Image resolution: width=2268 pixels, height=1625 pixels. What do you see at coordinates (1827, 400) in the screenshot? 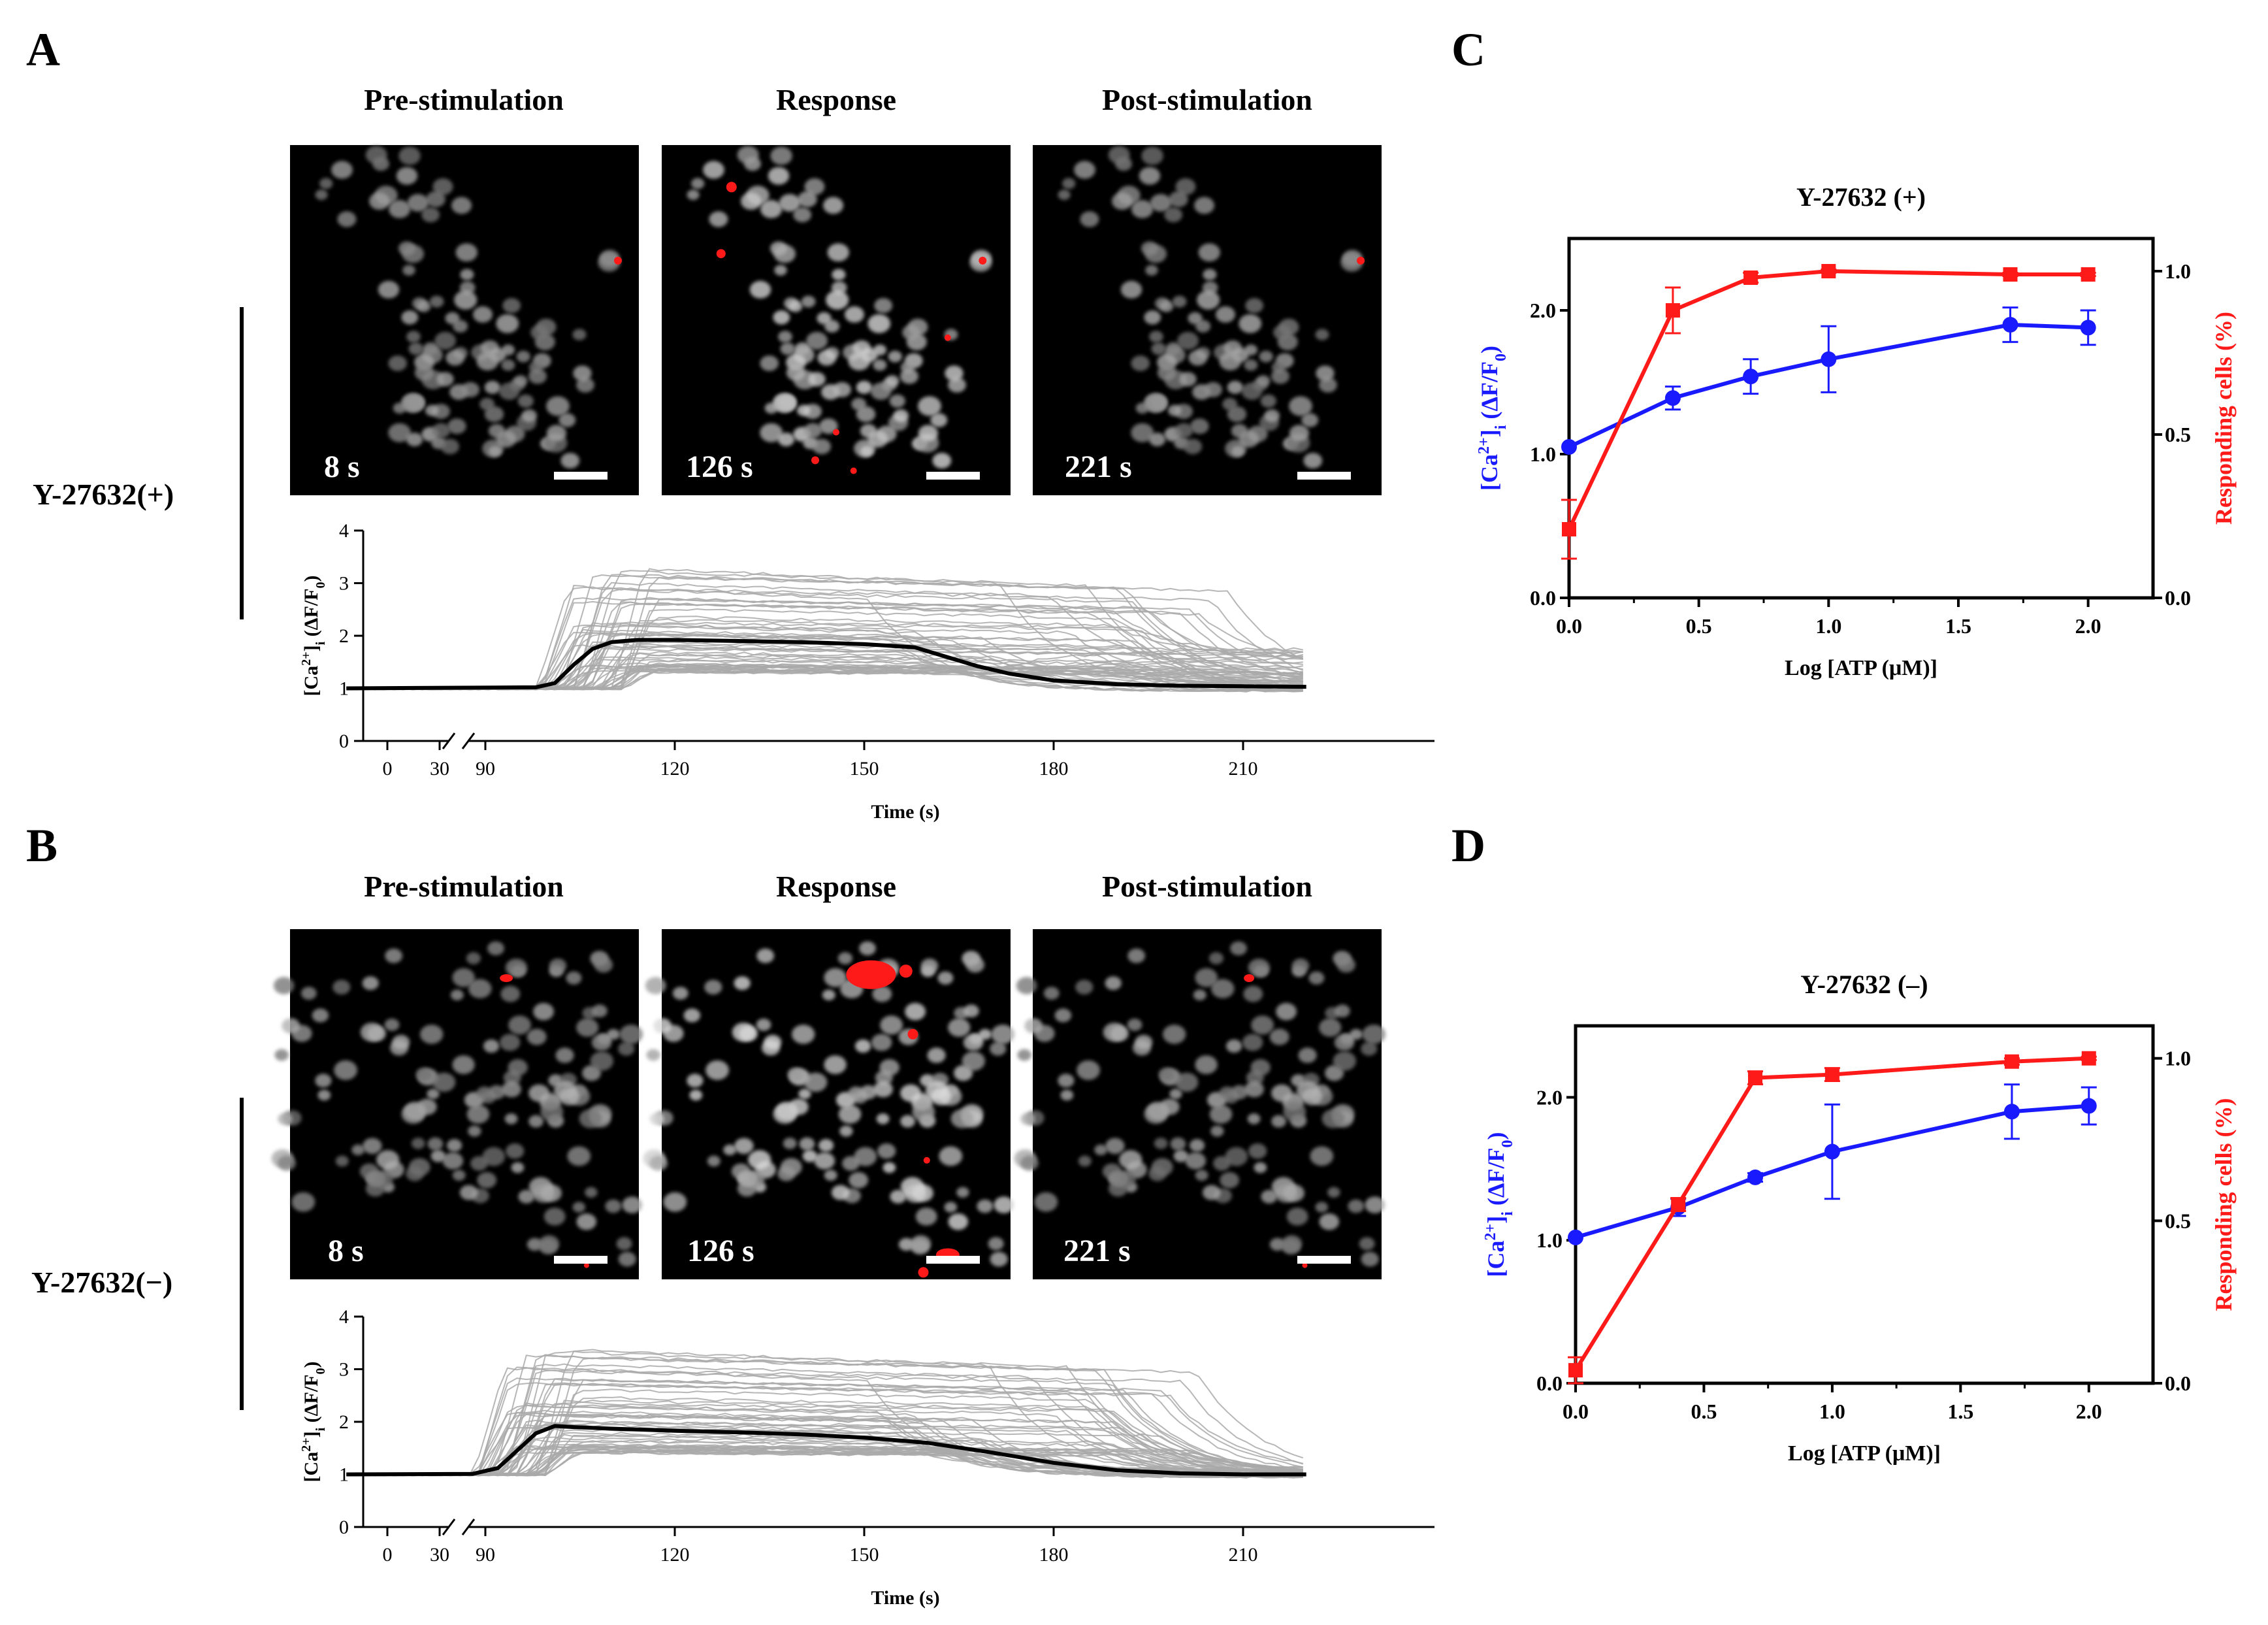
I see `series-line-square` at bounding box center [1827, 400].